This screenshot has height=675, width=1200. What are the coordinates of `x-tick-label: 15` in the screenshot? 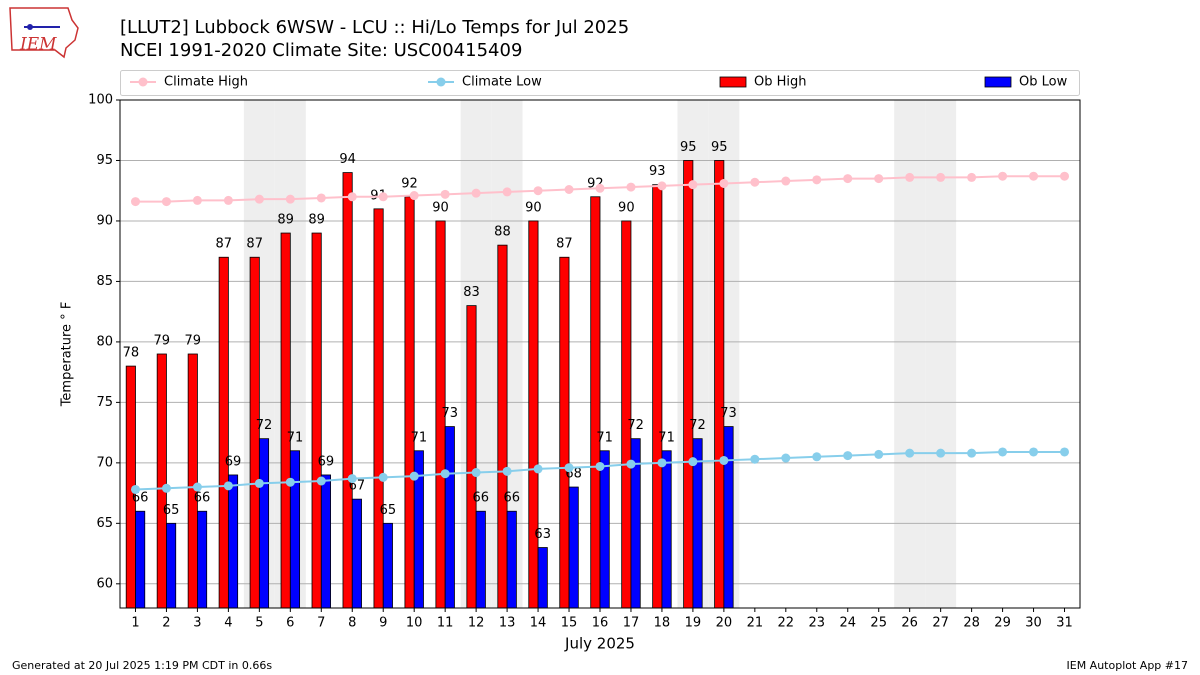 It's located at (569, 623).